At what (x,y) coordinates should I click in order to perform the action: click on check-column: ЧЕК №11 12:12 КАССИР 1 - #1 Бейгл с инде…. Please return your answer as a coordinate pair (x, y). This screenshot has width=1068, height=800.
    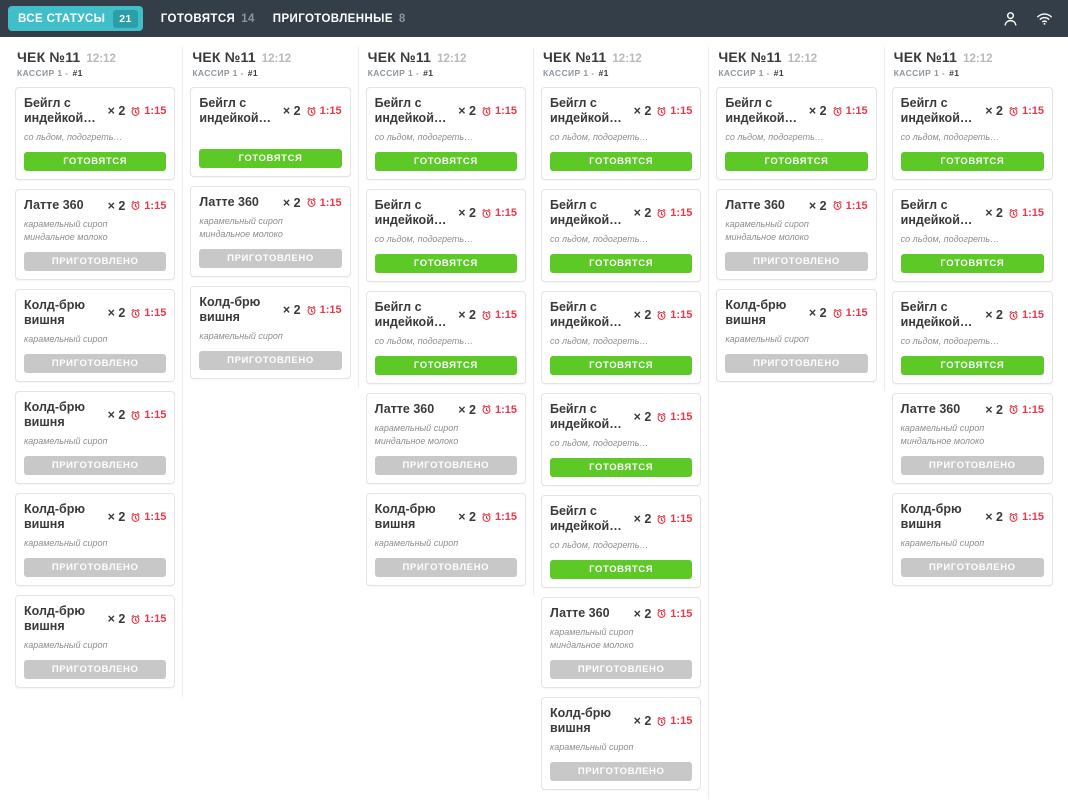
    Looking at the image, I should click on (797, 219).